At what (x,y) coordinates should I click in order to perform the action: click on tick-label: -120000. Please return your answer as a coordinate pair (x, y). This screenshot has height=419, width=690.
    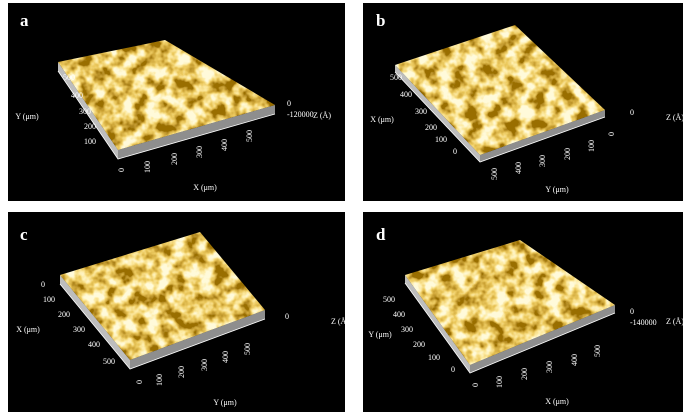
    Looking at the image, I should click on (300, 114).